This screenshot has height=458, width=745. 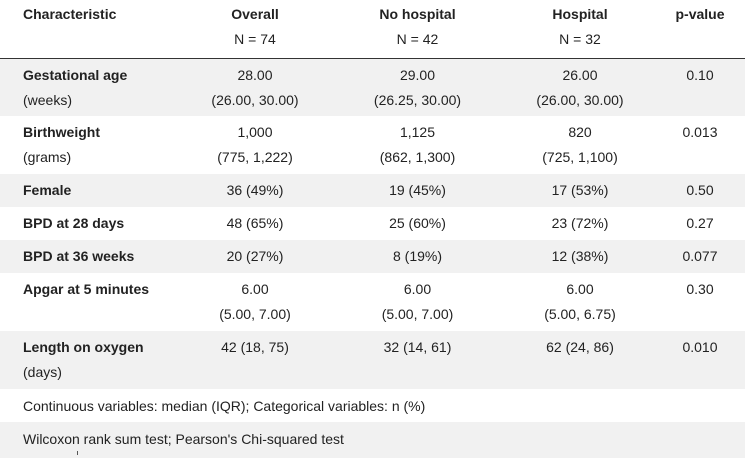 I want to click on cell-hospital: 17 (53%), so click(x=580, y=190).